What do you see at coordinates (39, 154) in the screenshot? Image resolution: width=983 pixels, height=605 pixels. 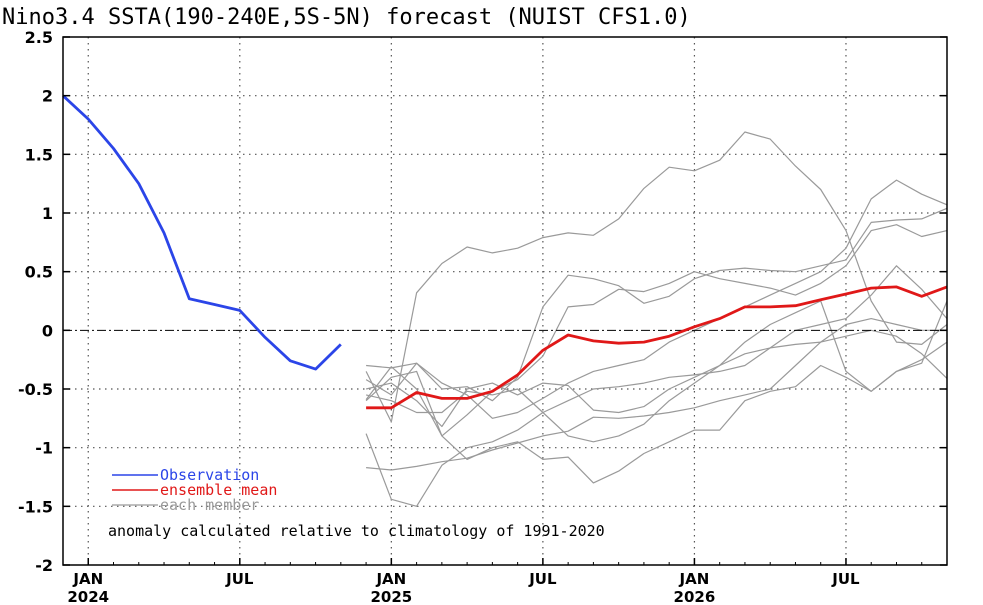 I see `y-tick-label: 1.5` at bounding box center [39, 154].